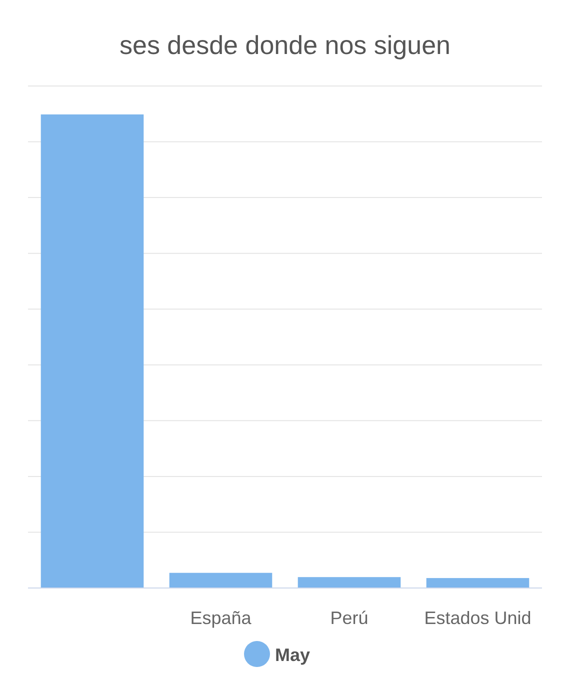 The width and height of the screenshot is (570, 684). I want to click on x-tick-label: España, so click(221, 618).